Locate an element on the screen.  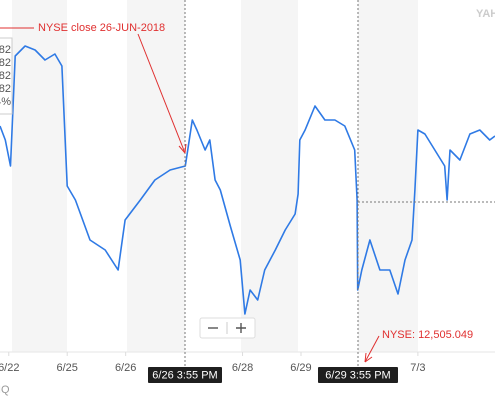
tooltip-line: 4% is located at coordinates (5, 102).